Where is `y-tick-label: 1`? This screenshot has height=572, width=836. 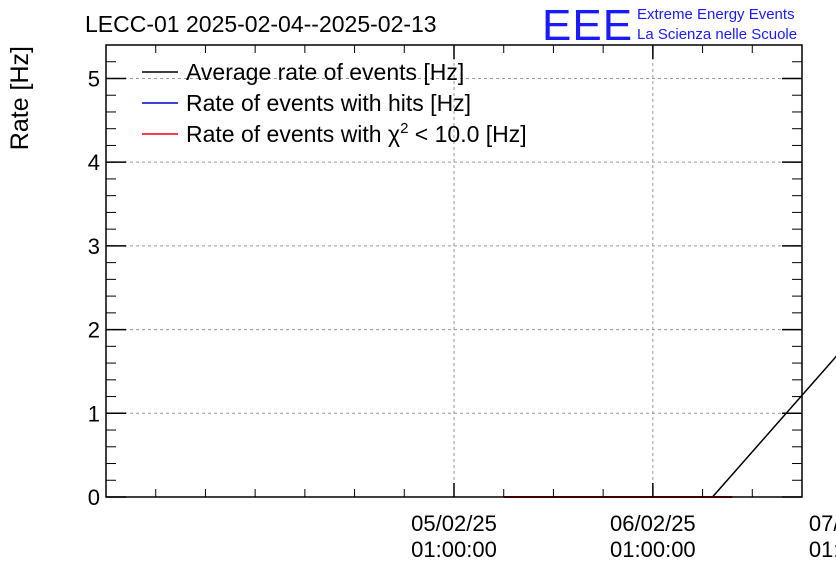 y-tick-label: 1 is located at coordinates (94, 413).